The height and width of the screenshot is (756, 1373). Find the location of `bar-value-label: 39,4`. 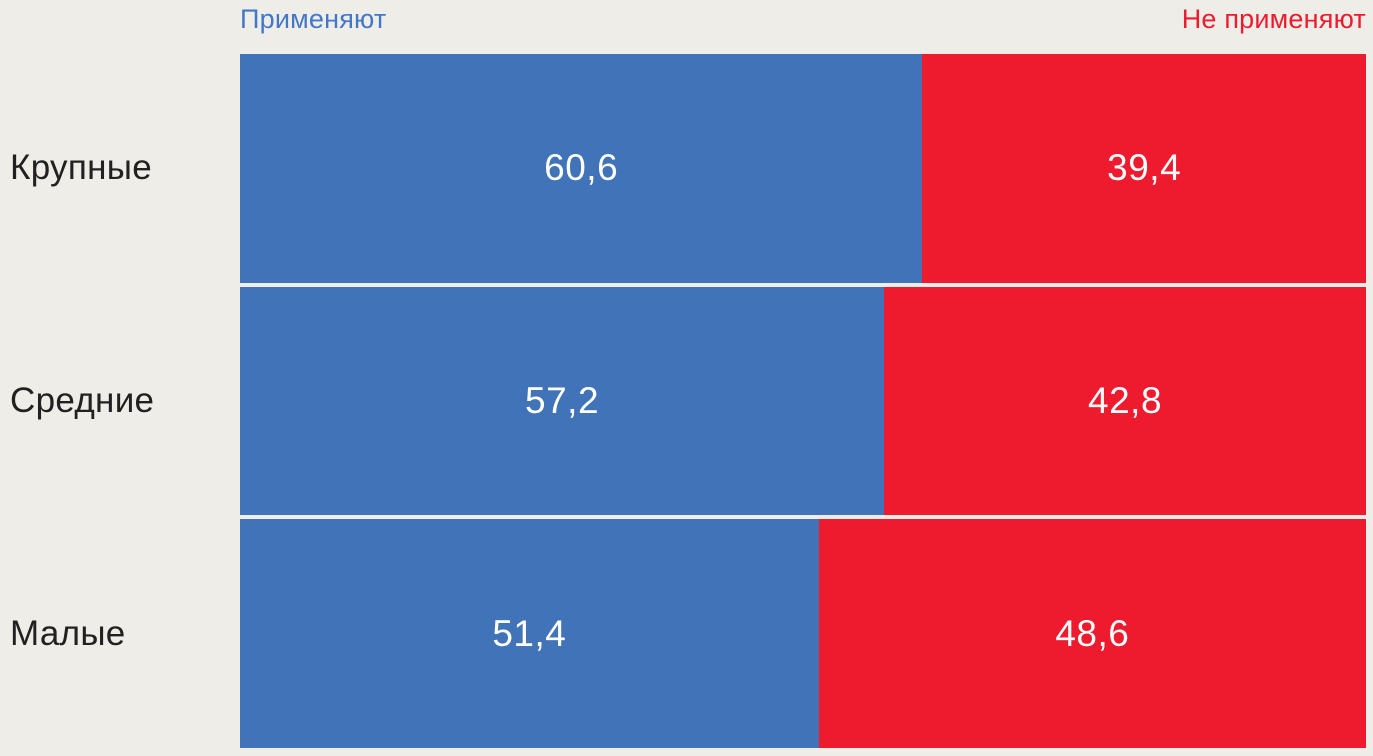

bar-value-label: 39,4 is located at coordinates (1144, 168).